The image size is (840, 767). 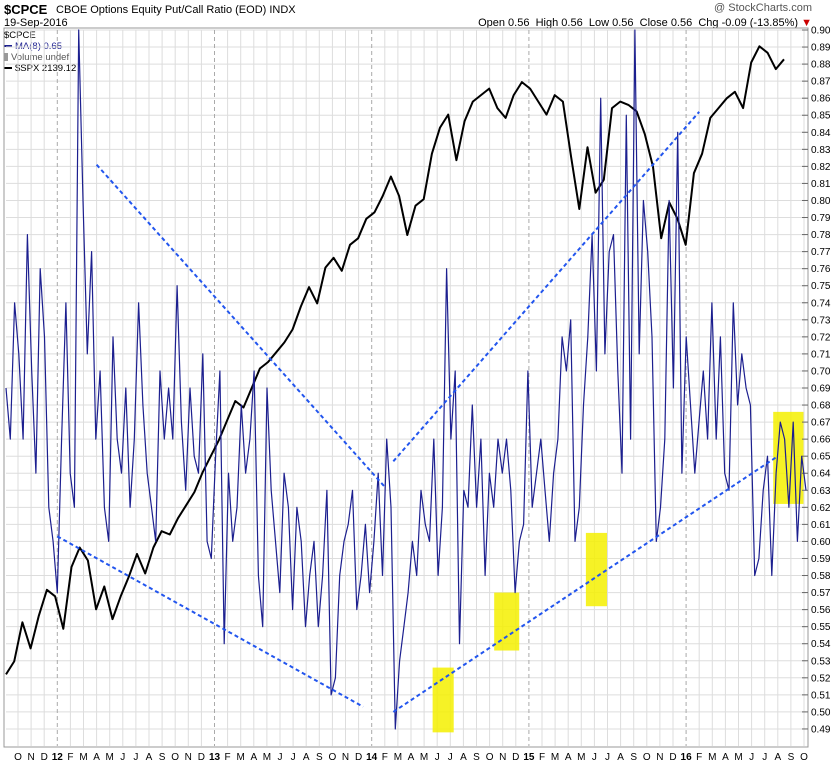 What do you see at coordinates (821, 371) in the screenshot?
I see `y-tick-label: 0.70` at bounding box center [821, 371].